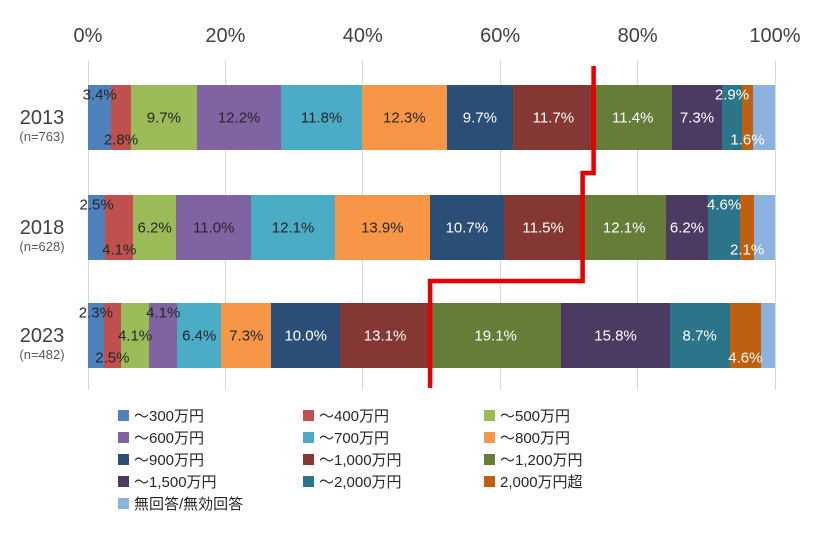 The image size is (829, 544). Describe the element at coordinates (88, 36) in the screenshot. I see `x-axis-tick-label: 0%` at that location.